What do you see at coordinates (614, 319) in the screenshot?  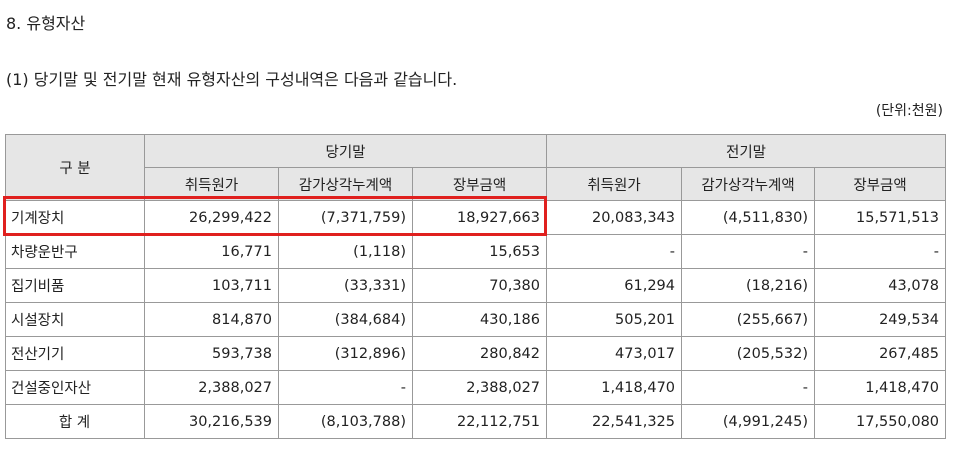 I see `table-cell: 505,201` at bounding box center [614, 319].